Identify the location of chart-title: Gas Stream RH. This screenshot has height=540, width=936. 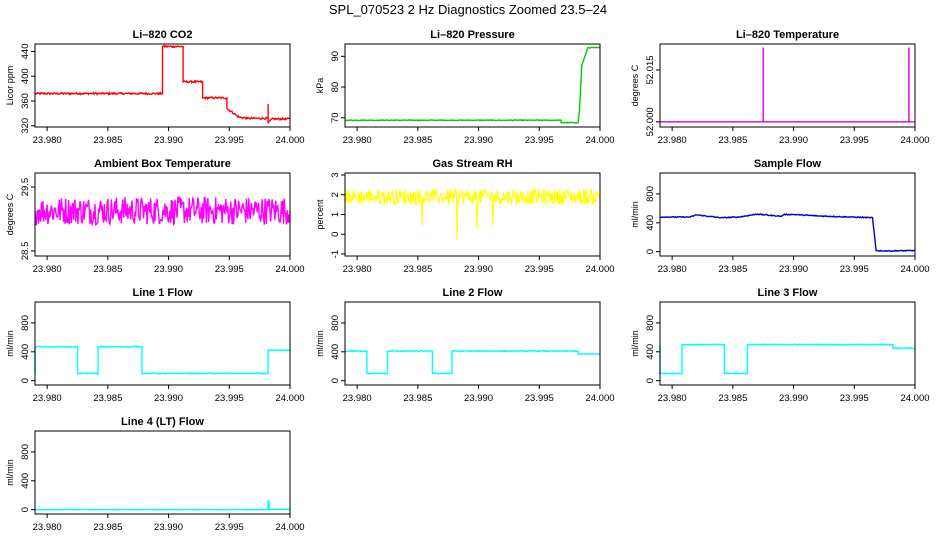
(472, 164).